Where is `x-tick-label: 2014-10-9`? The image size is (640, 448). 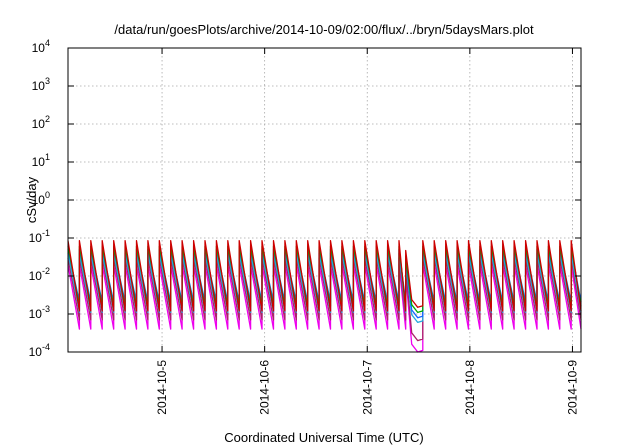 x-tick-label: 2014-10-9 is located at coordinates (572, 387).